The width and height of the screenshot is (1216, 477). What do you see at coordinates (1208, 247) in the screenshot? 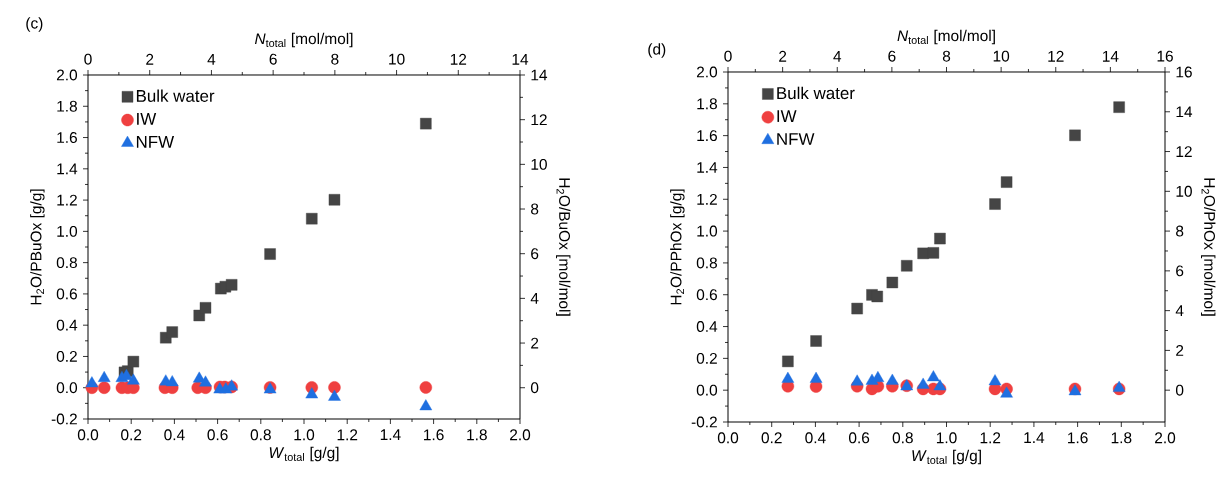
I see `y2-axis-title: H$_{2}$O/PhOx [mol/mol]` at bounding box center [1208, 247].